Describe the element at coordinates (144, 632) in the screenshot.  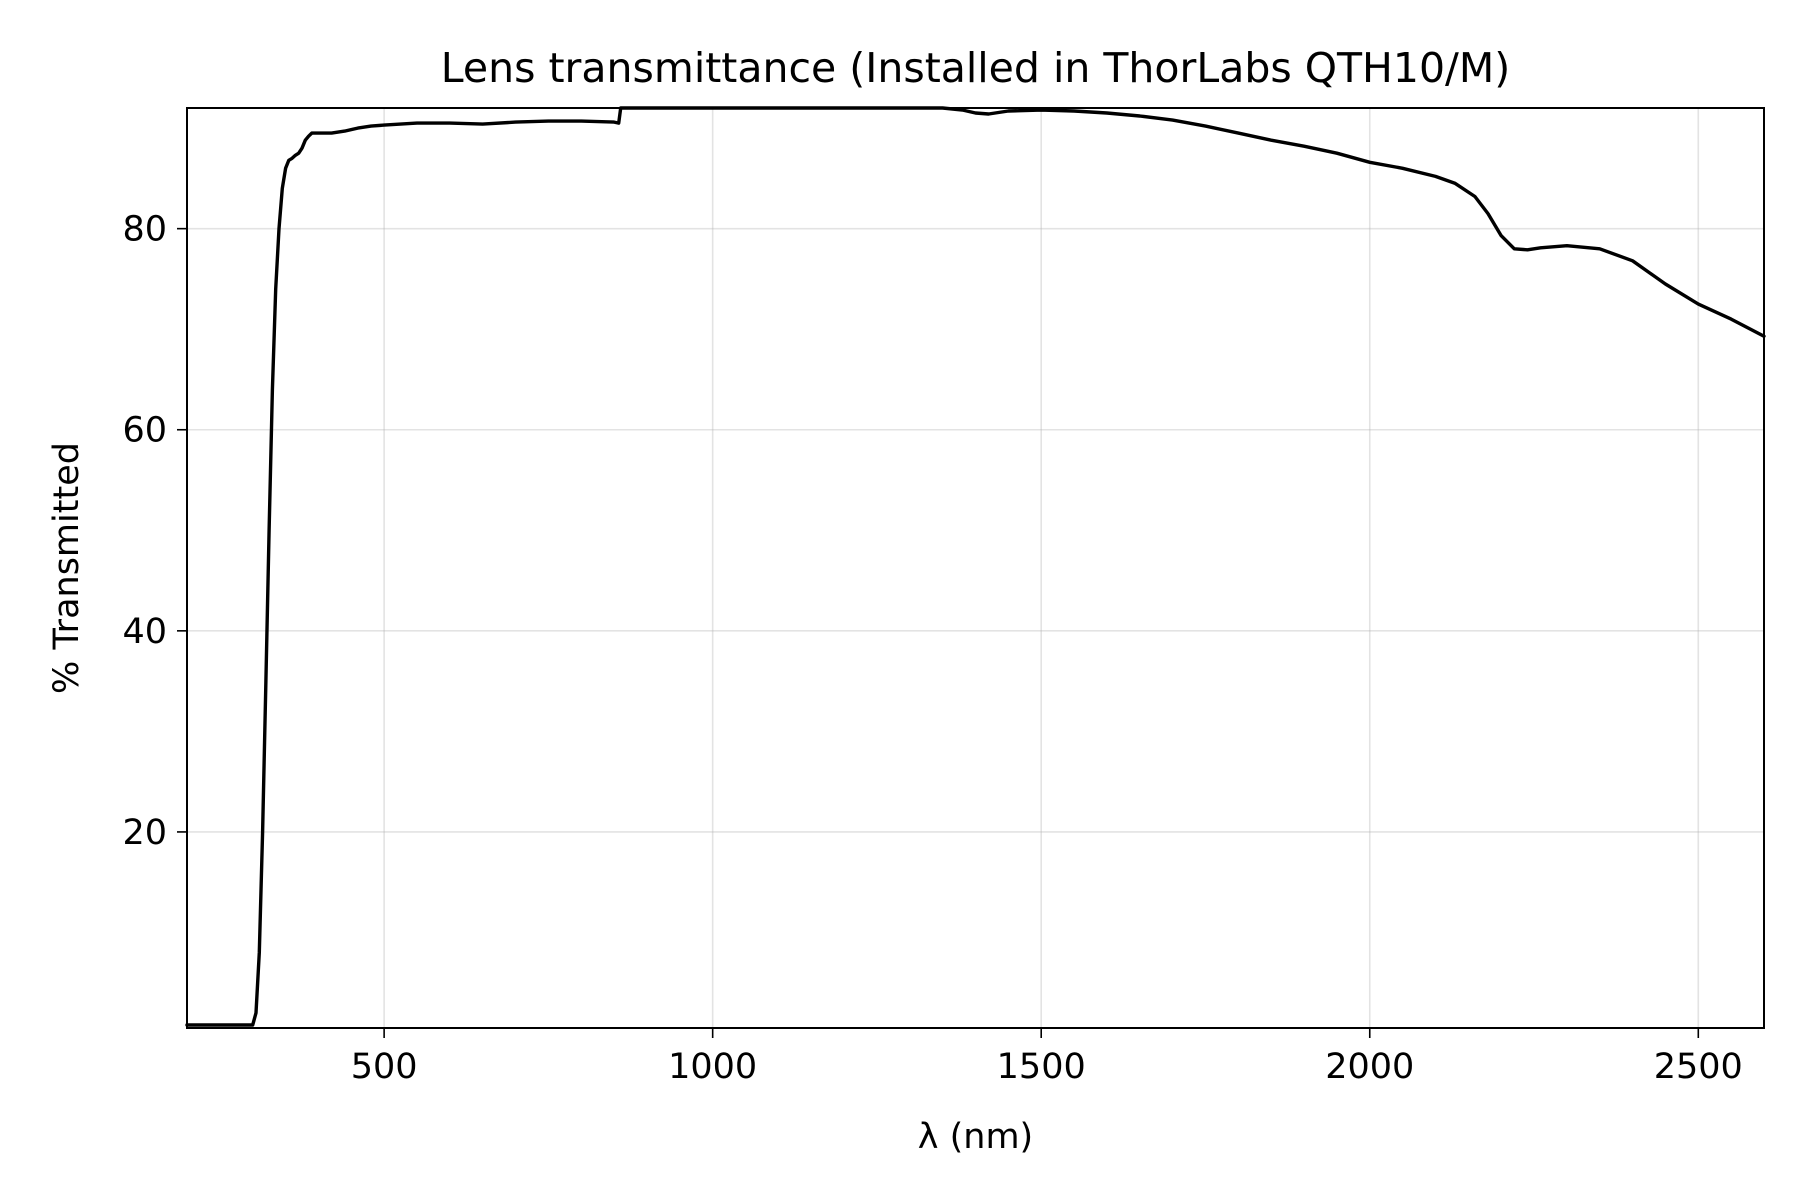
I see `y-tick-label: 40` at that location.